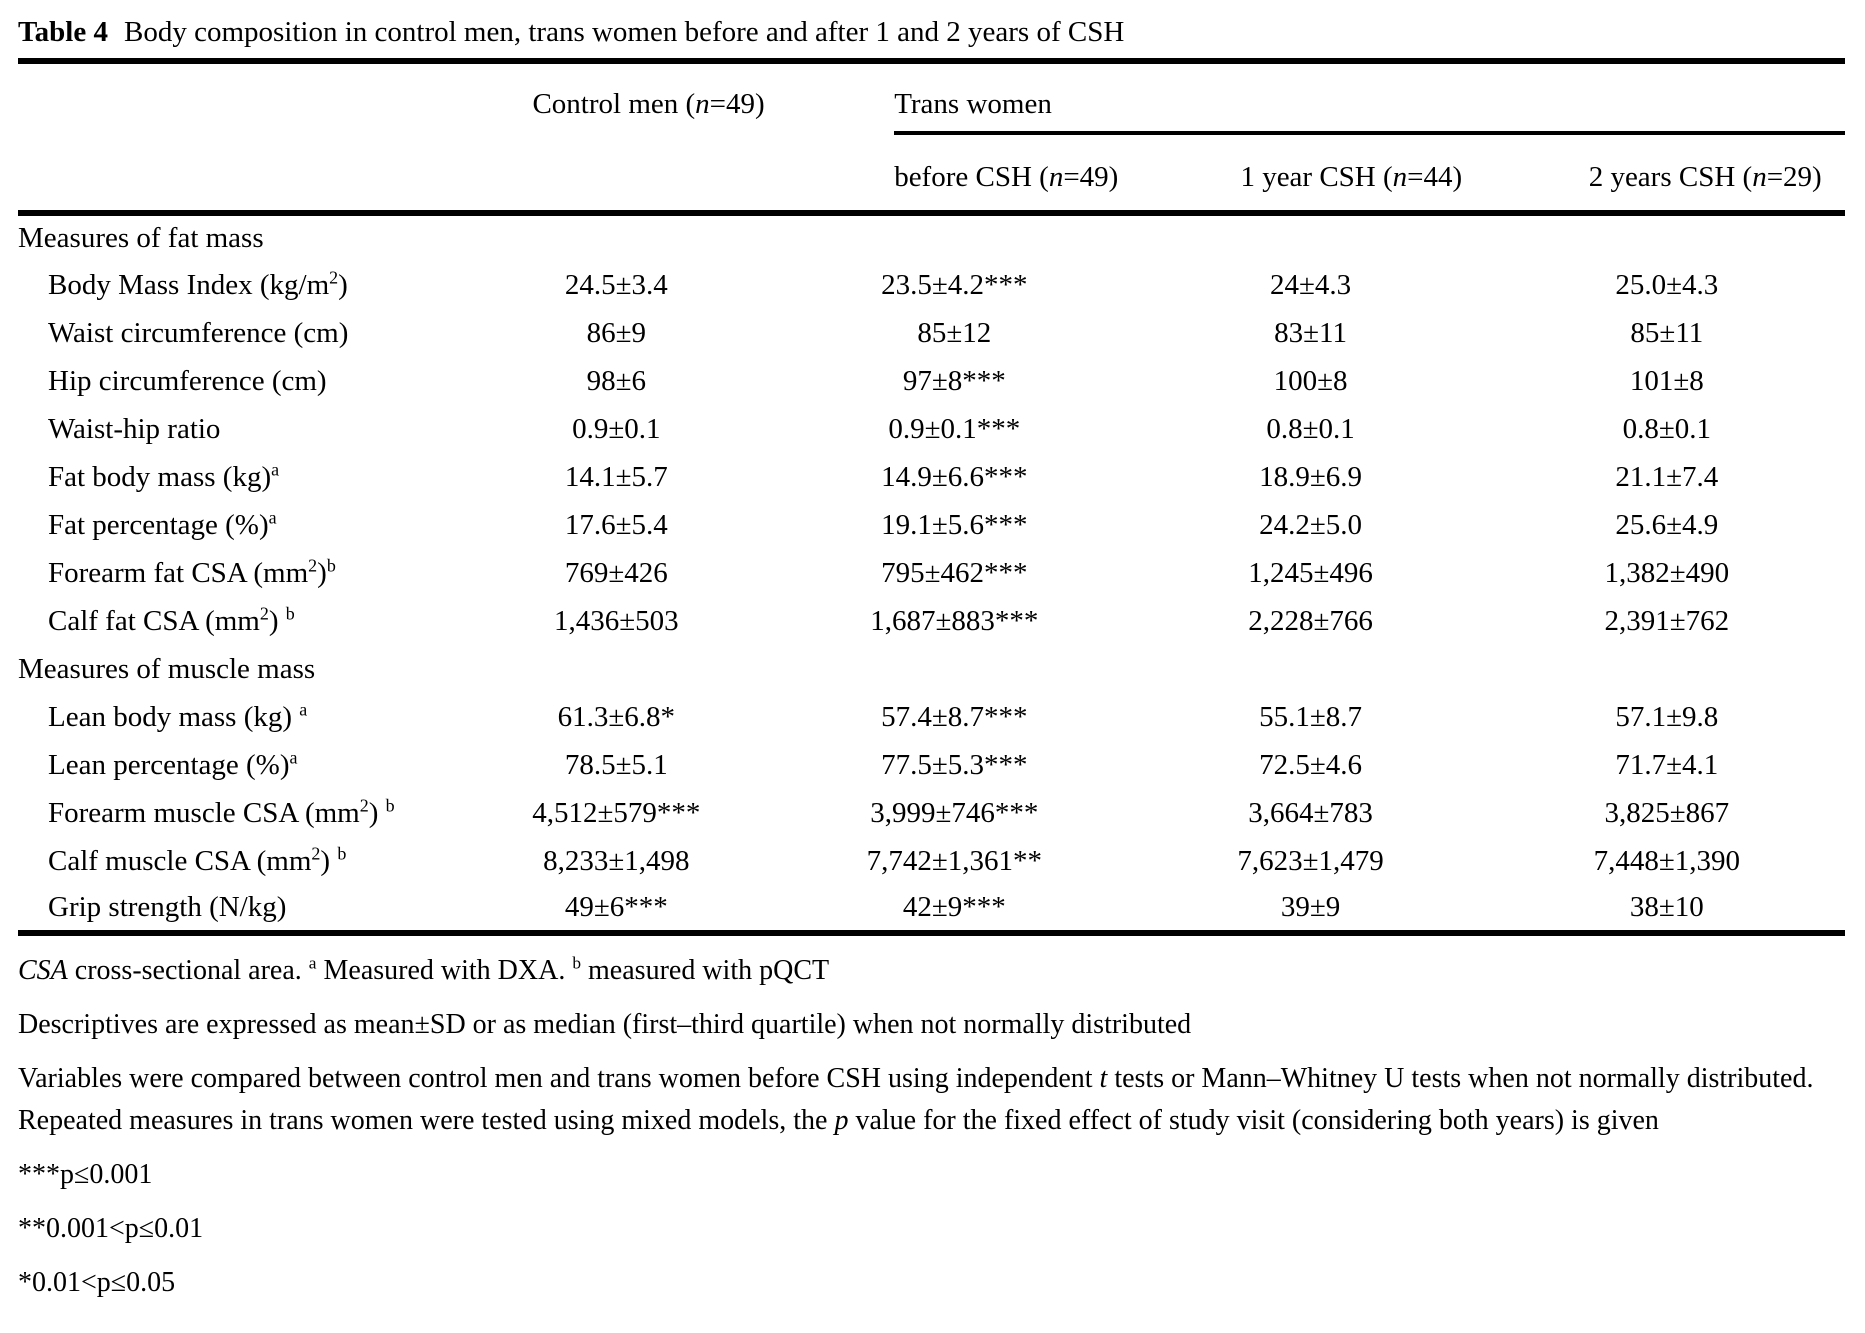  Describe the element at coordinates (167, 907) in the screenshot. I see `row-label: Grip strength (N/kg)` at that location.